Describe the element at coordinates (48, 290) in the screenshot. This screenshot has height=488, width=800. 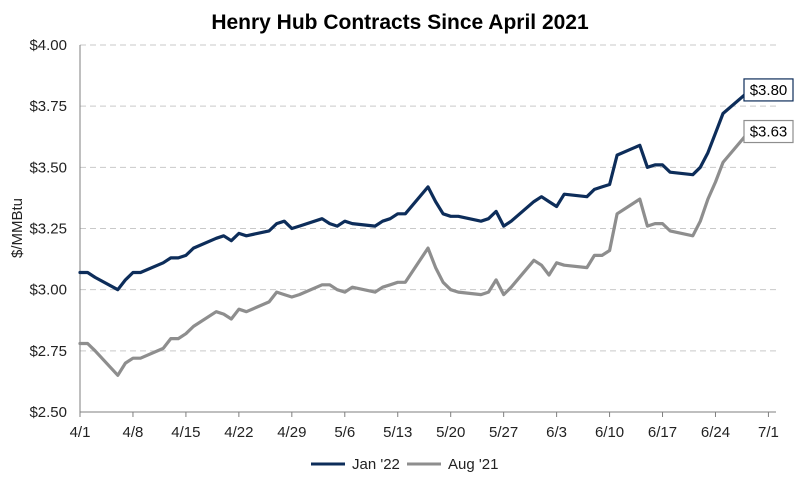
I see `y-tick-label: $3.00` at that location.